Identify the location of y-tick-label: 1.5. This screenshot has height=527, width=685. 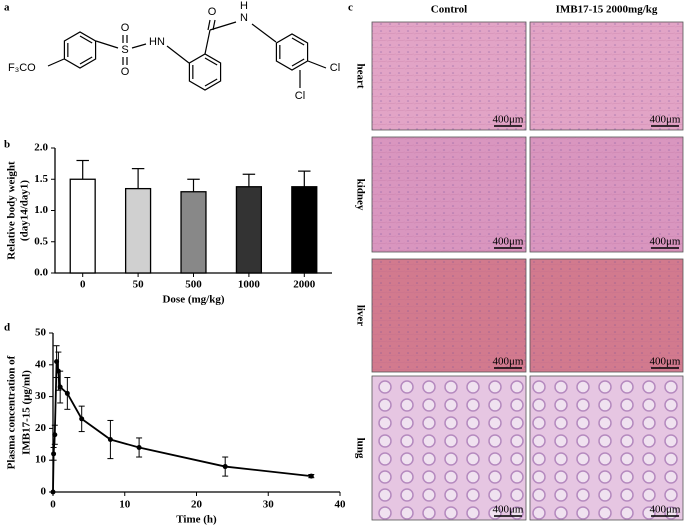
(41, 179).